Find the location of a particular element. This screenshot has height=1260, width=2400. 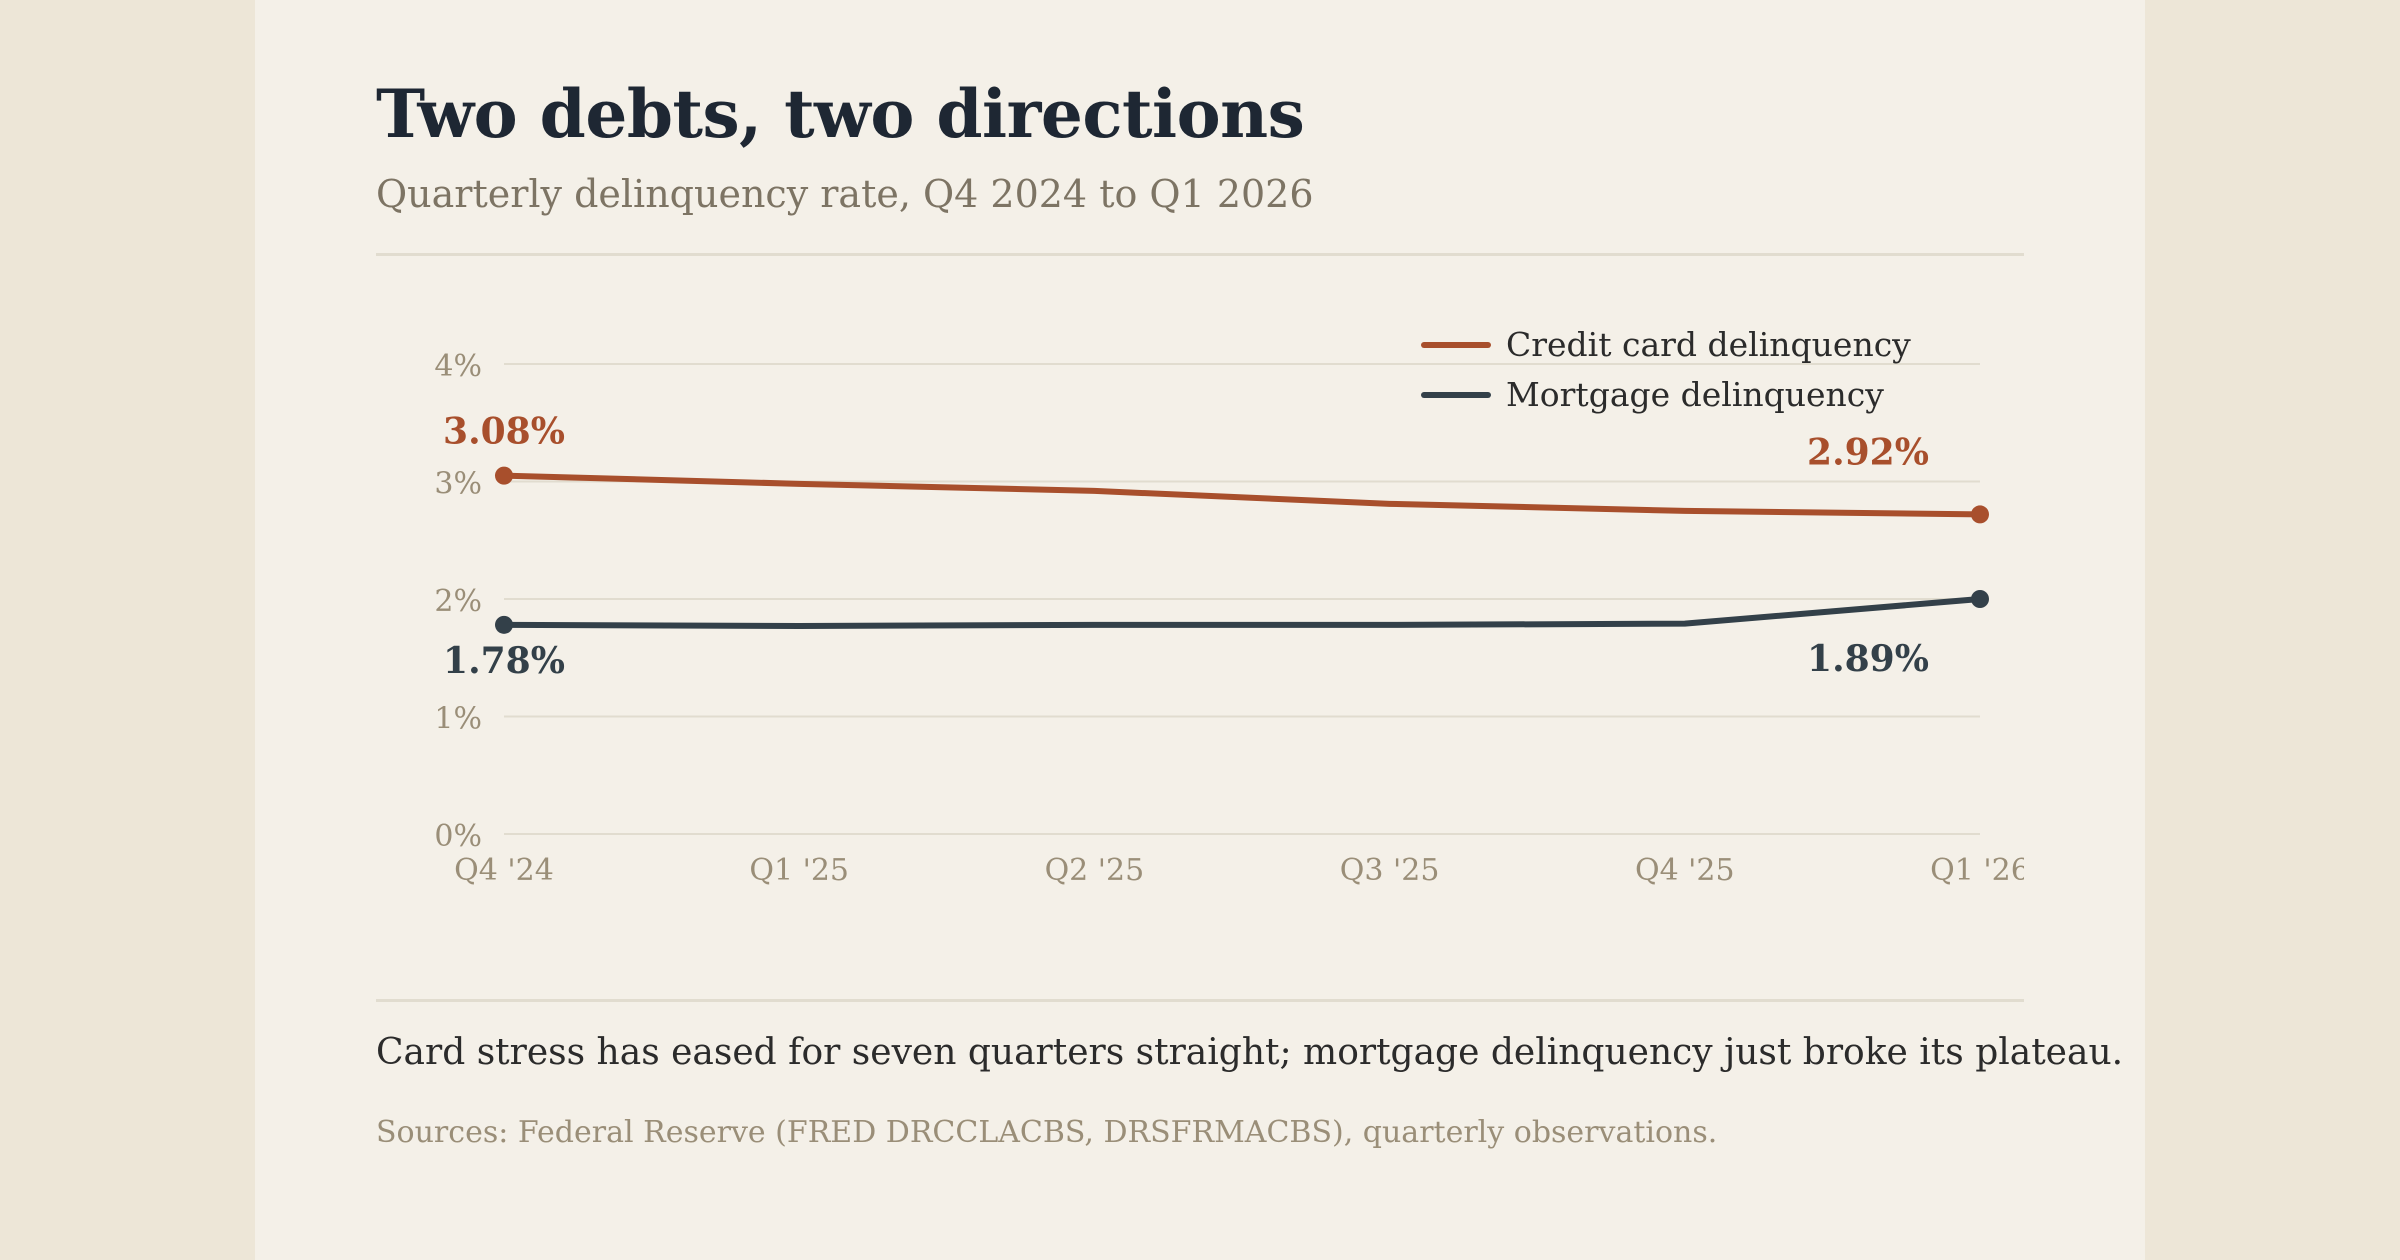

y-tick-label: 1% is located at coordinates (458, 719).